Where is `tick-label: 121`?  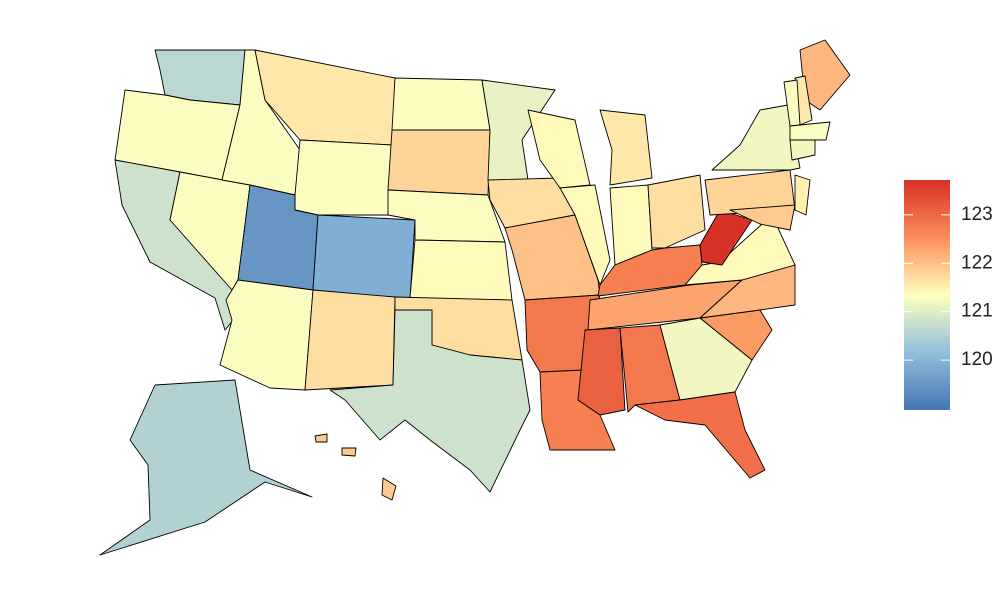
tick-label: 121 is located at coordinates (977, 311).